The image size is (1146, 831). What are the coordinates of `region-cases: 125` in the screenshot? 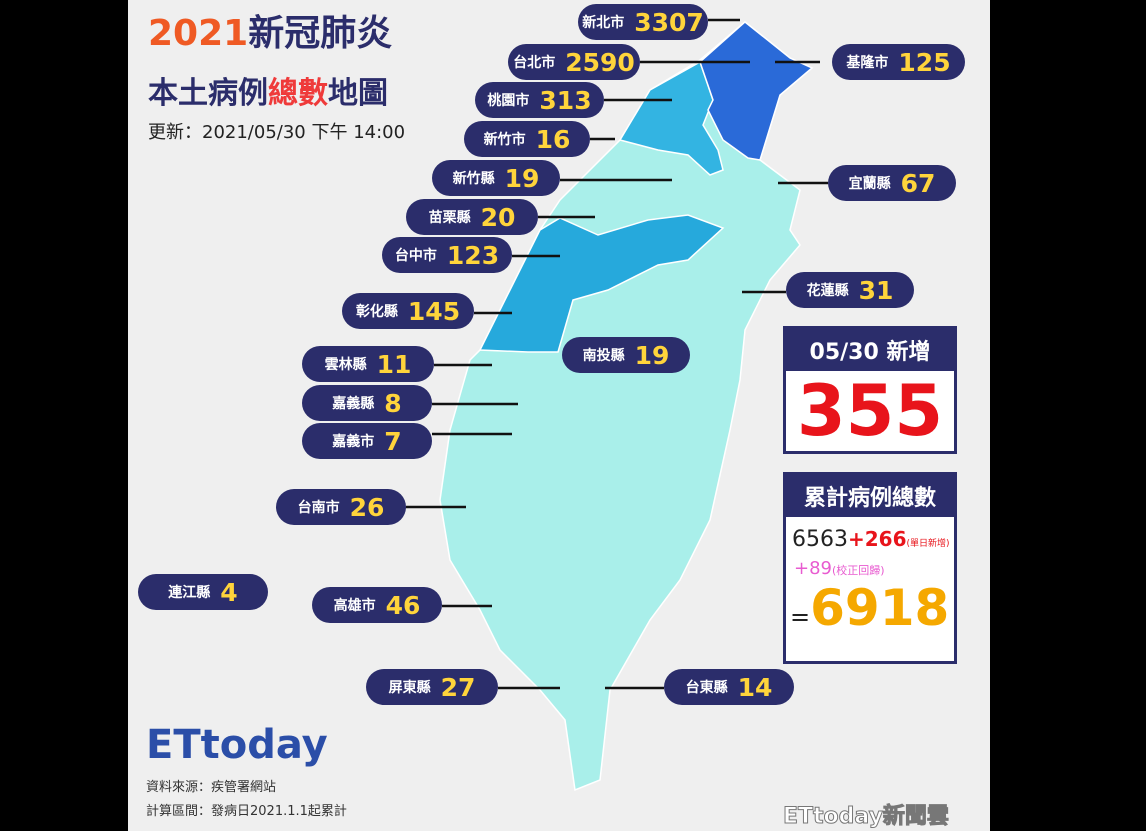 It's located at (924, 62).